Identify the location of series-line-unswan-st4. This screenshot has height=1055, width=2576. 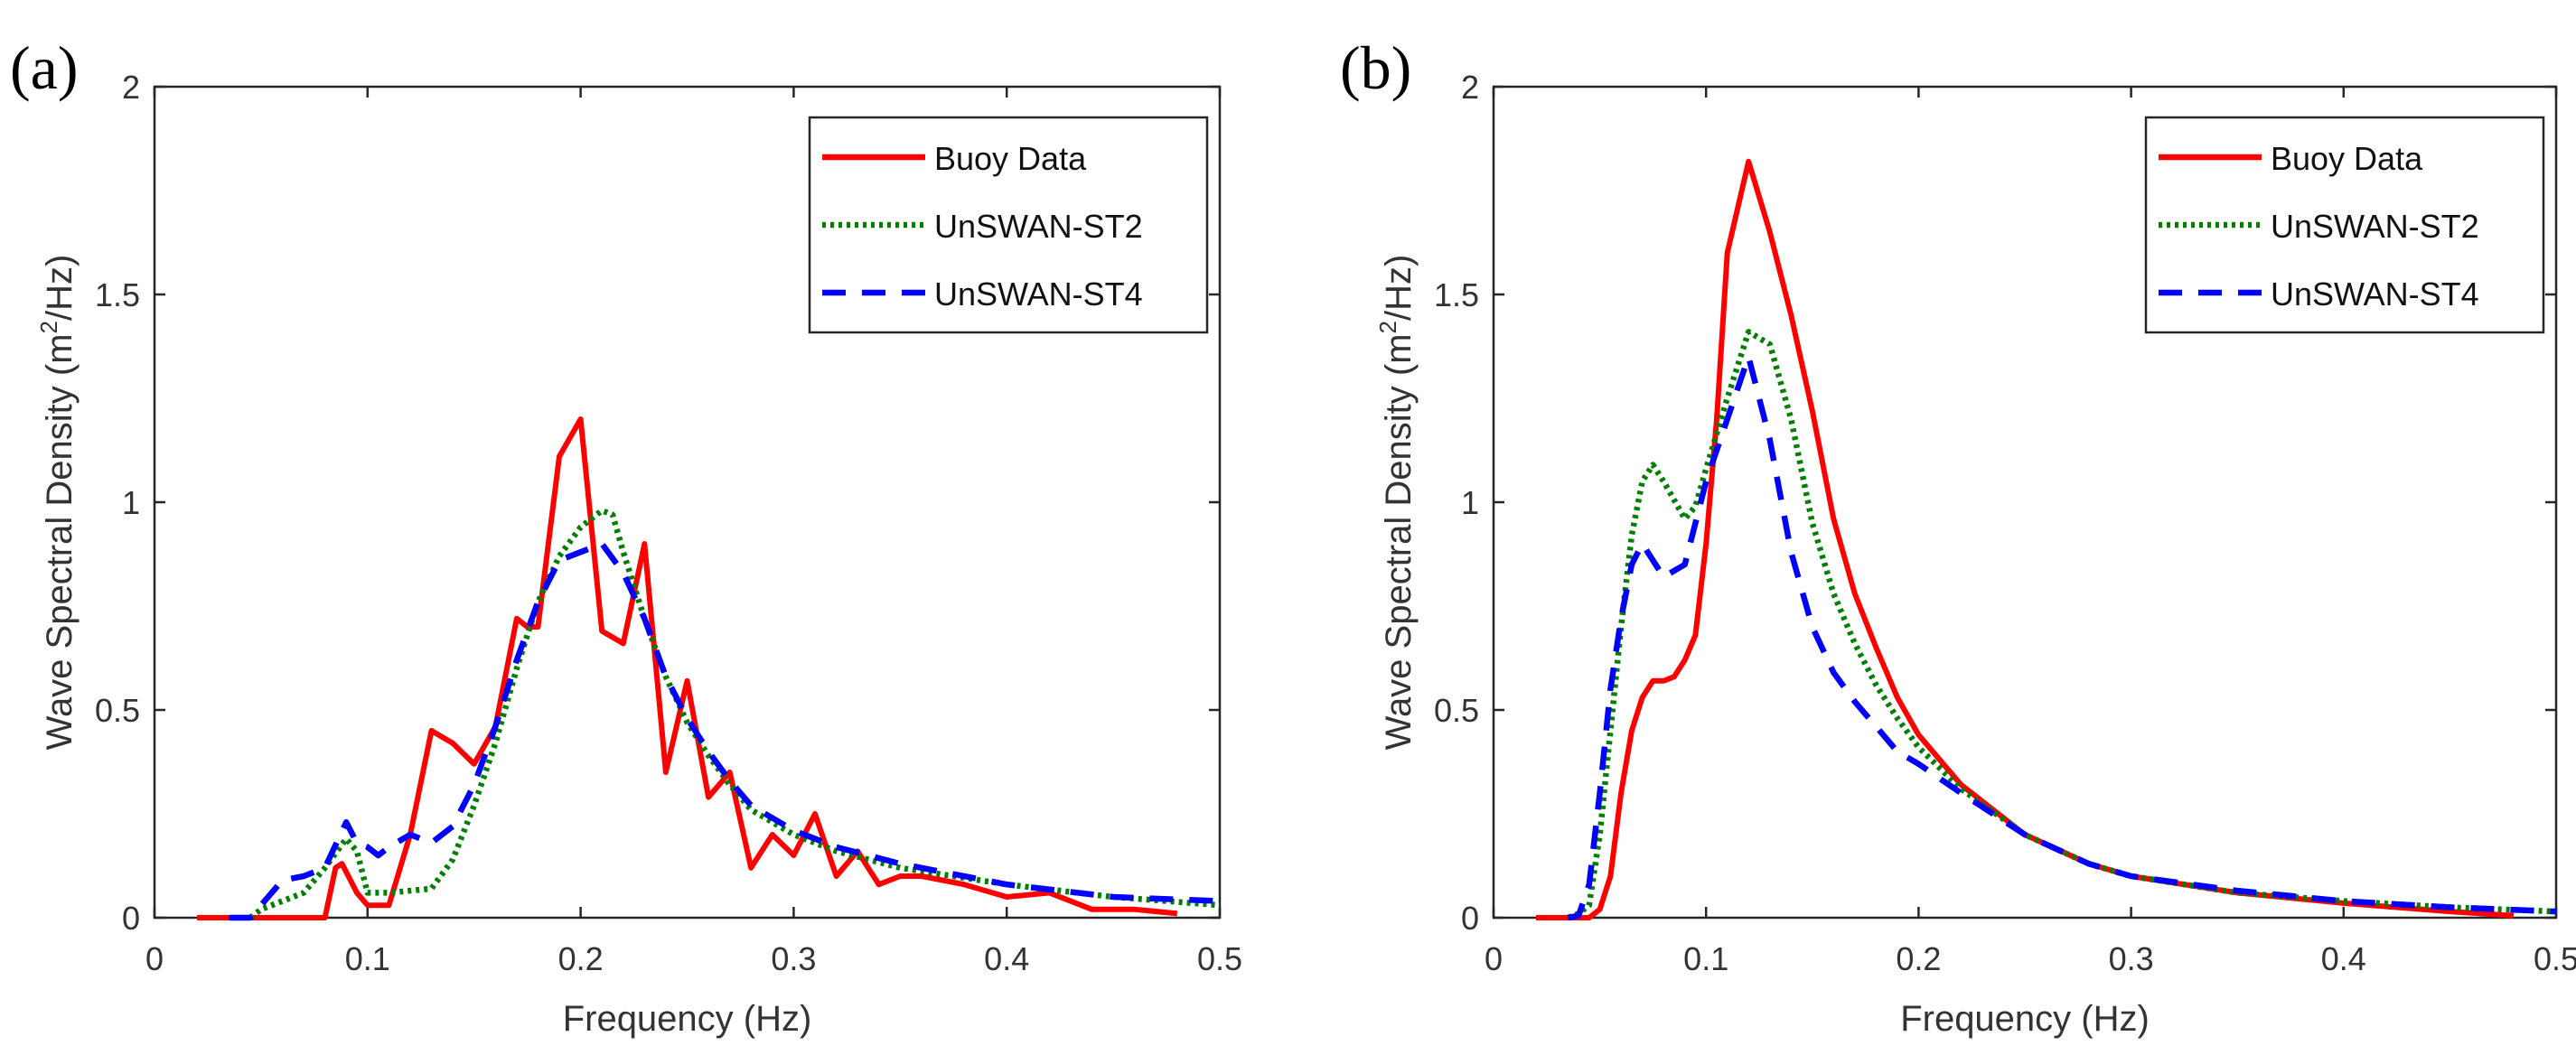
(725, 731).